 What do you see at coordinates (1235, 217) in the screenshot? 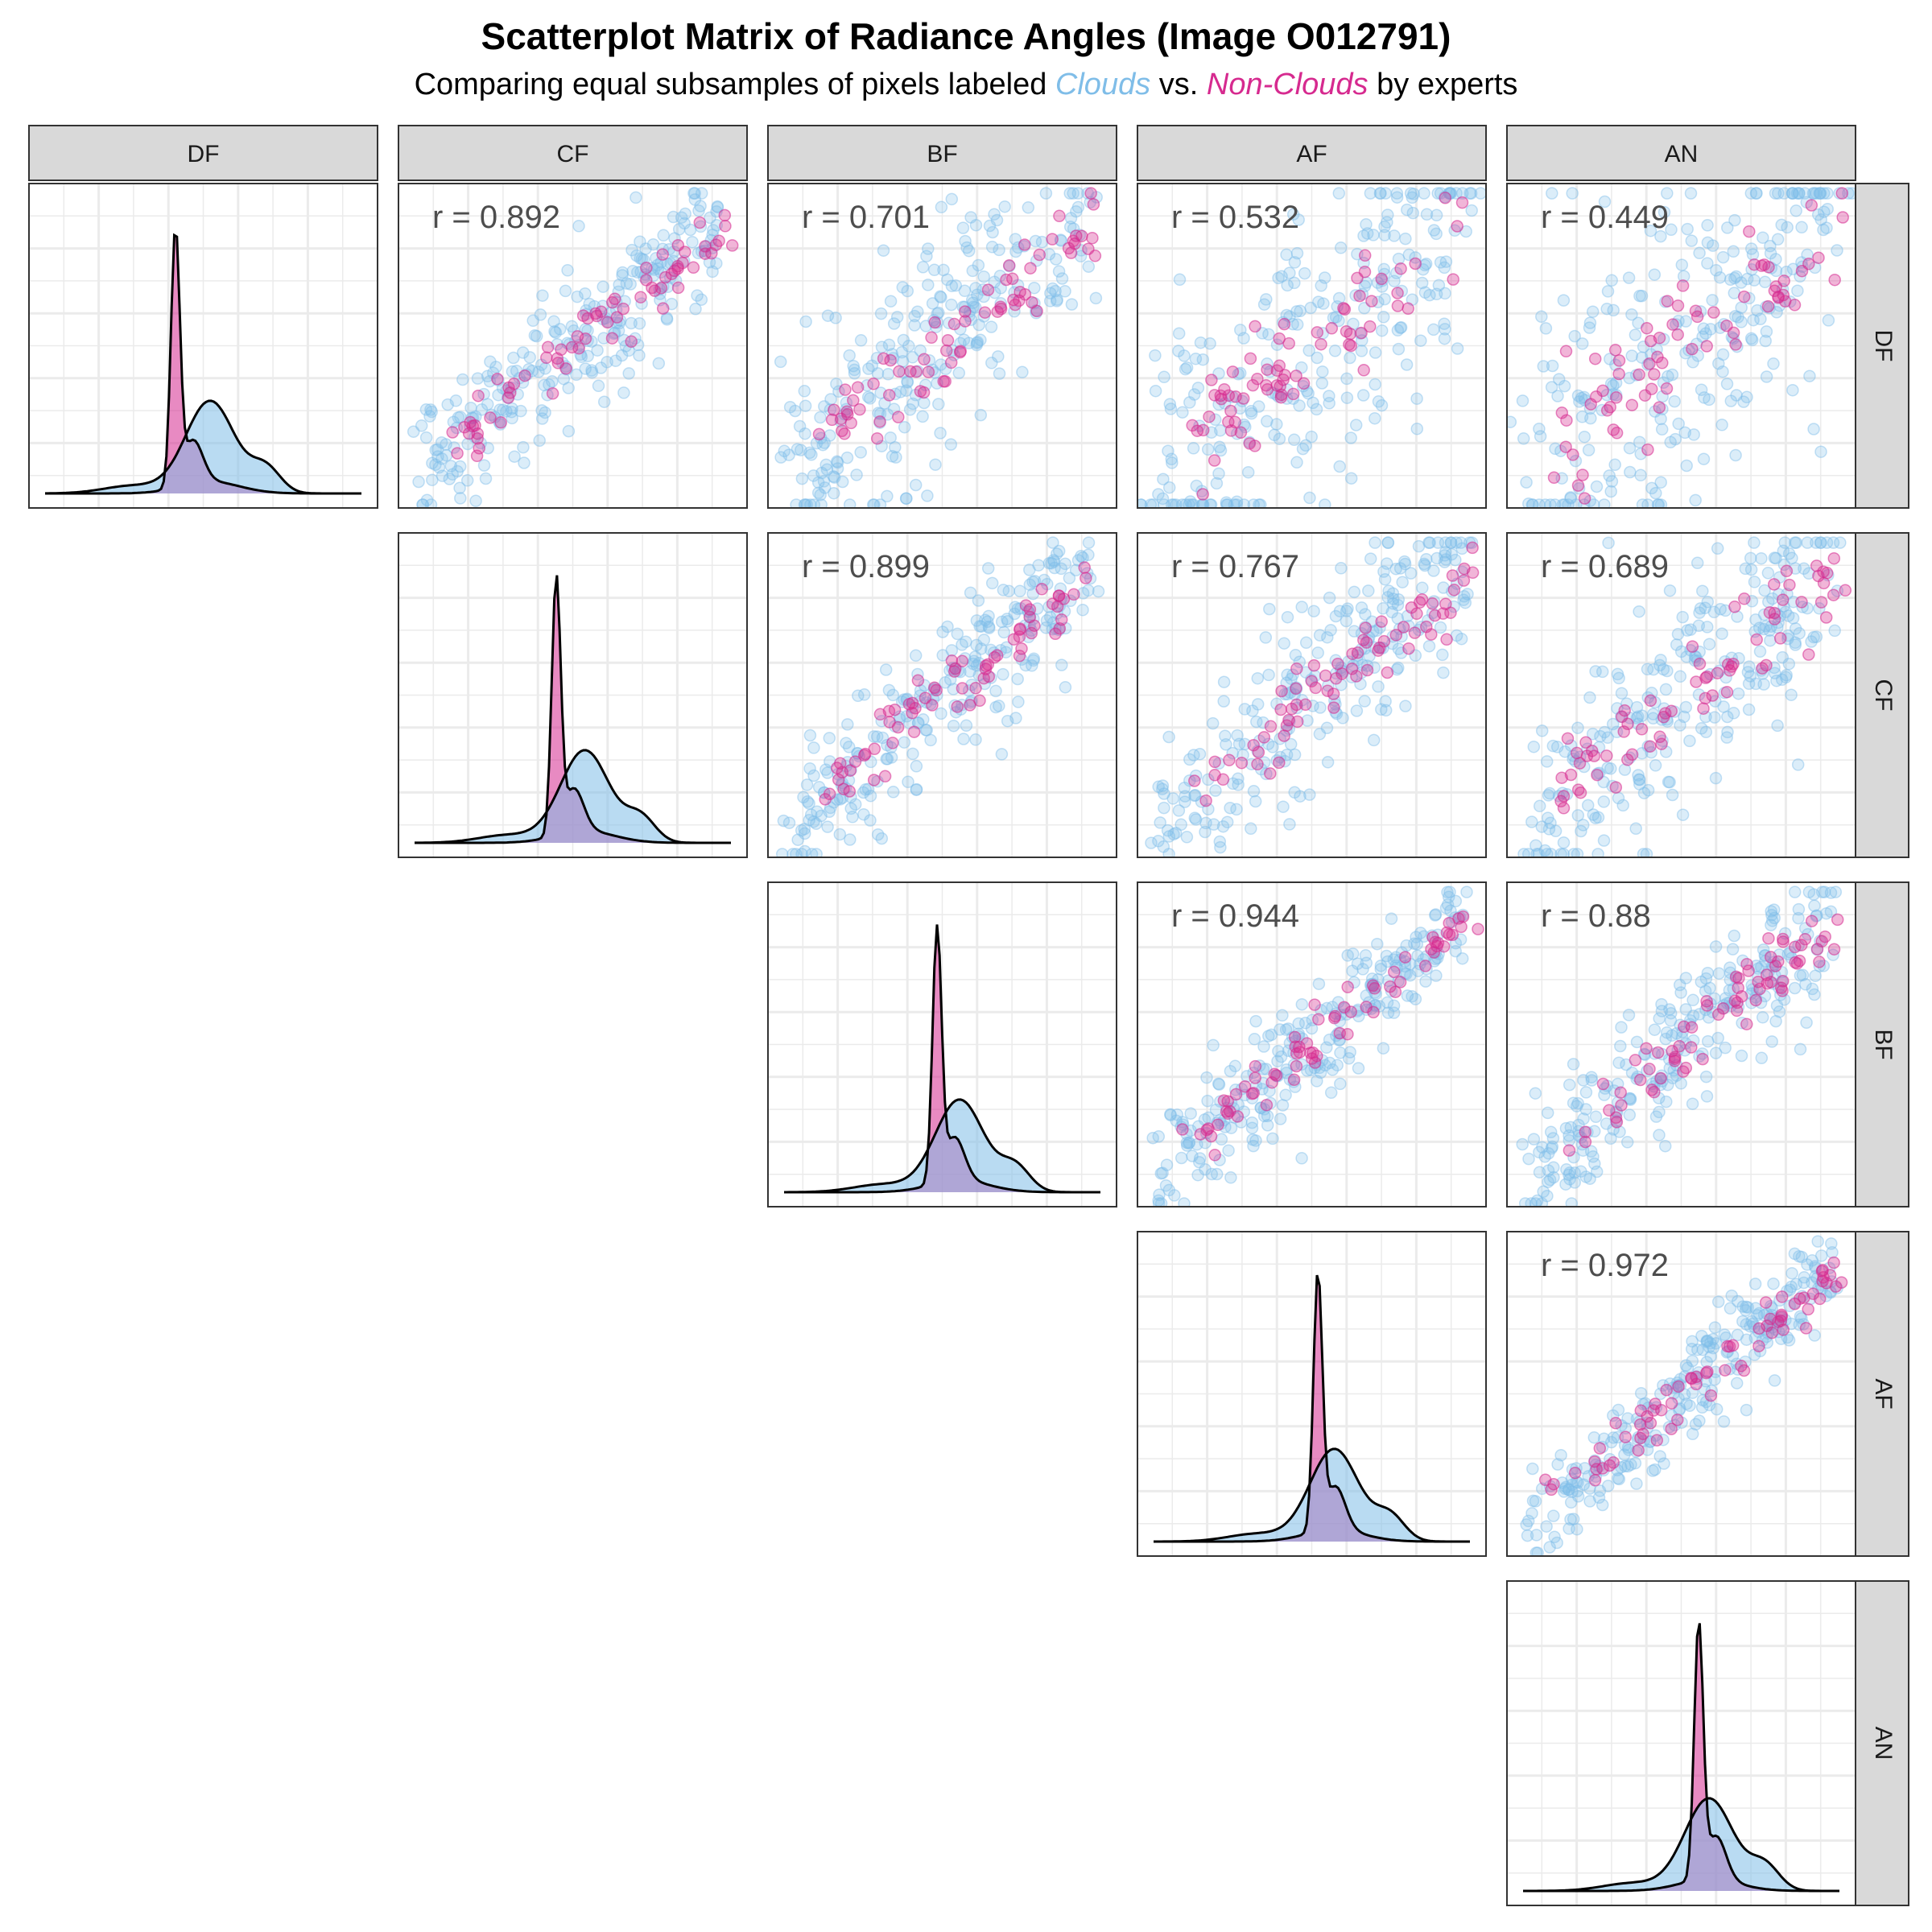
I see `correlation-label: r = 0.532` at bounding box center [1235, 217].